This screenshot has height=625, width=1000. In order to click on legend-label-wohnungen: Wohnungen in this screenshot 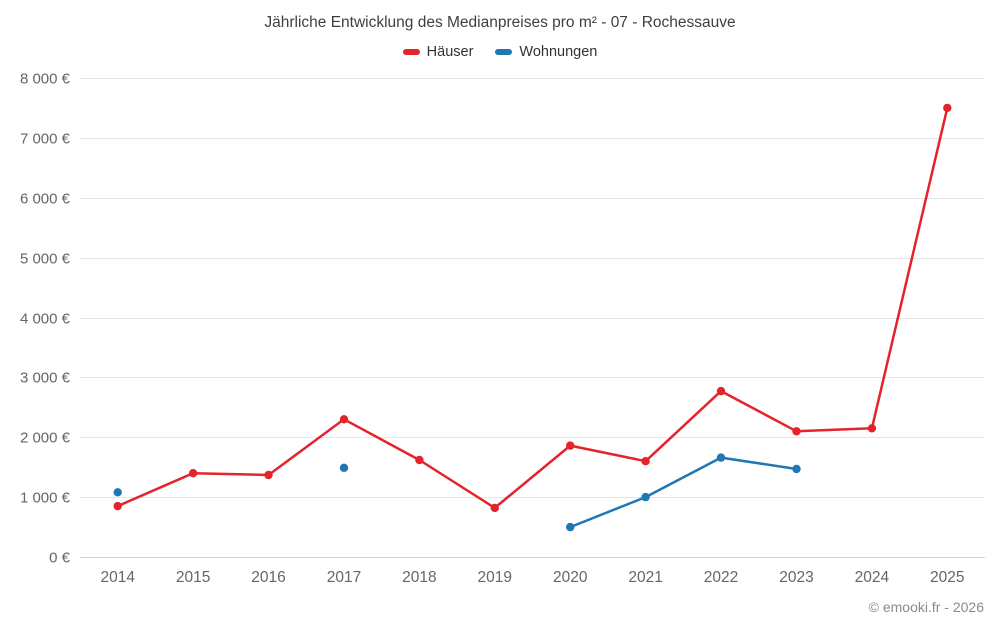, I will do `click(558, 52)`.